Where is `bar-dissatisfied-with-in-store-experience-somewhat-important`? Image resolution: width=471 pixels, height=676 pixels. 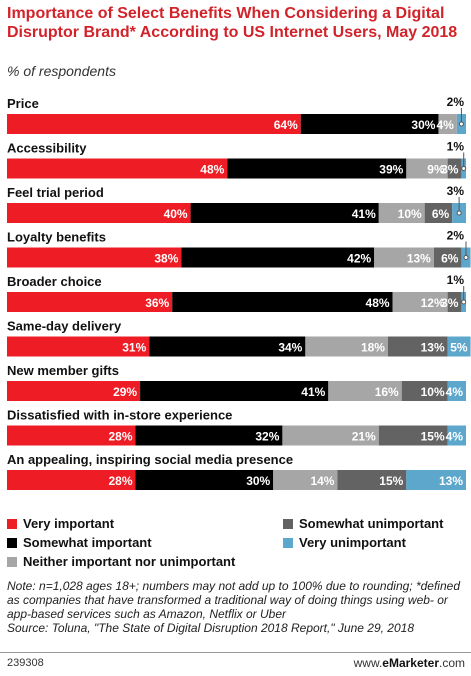
bar-dissatisfied-with-in-store-experience-somewhat-important is located at coordinates (209, 435).